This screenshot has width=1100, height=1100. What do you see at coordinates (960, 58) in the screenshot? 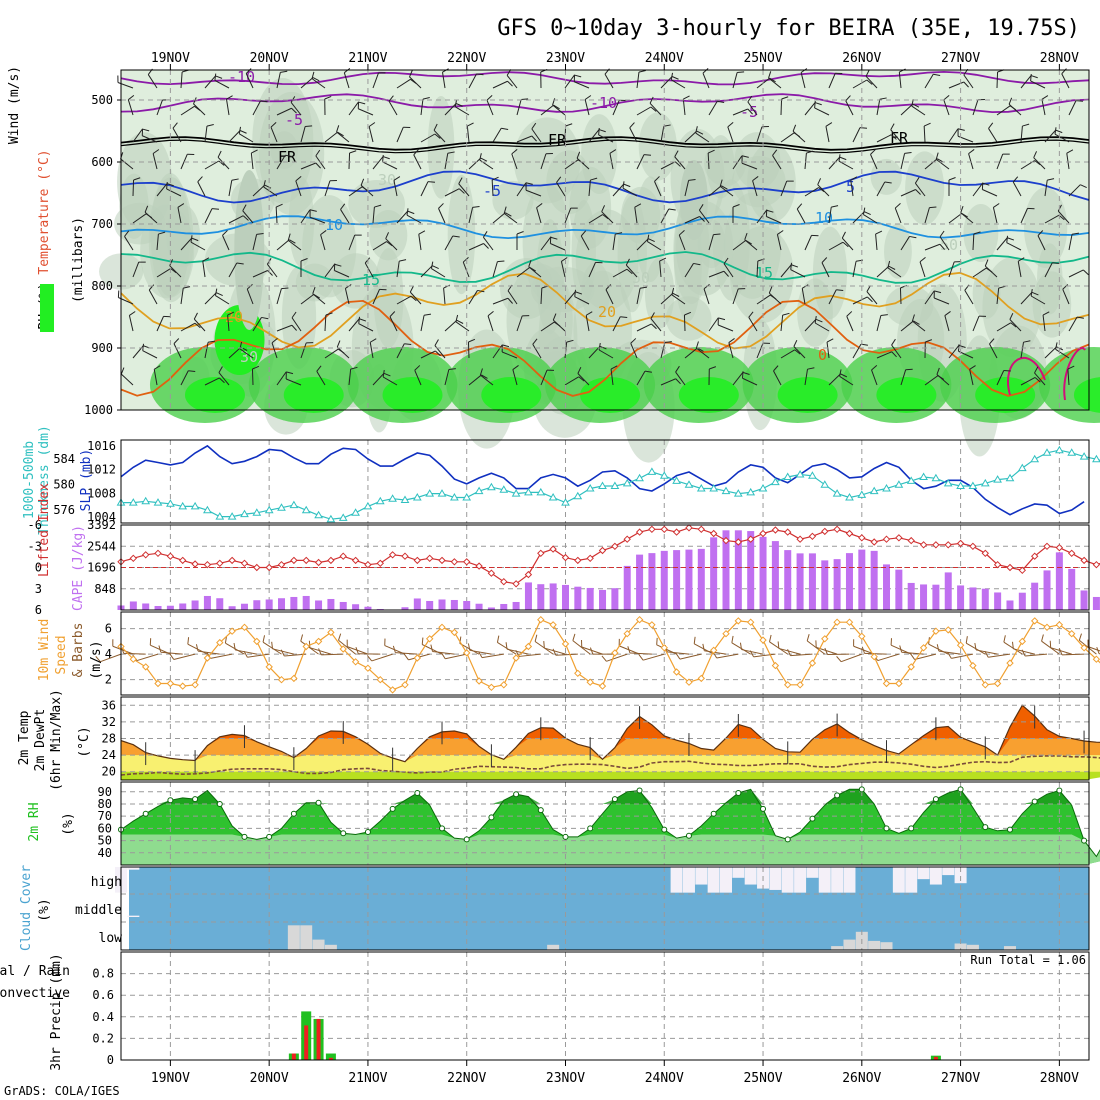
I see `top-day-label: 27NOV` at bounding box center [960, 58].